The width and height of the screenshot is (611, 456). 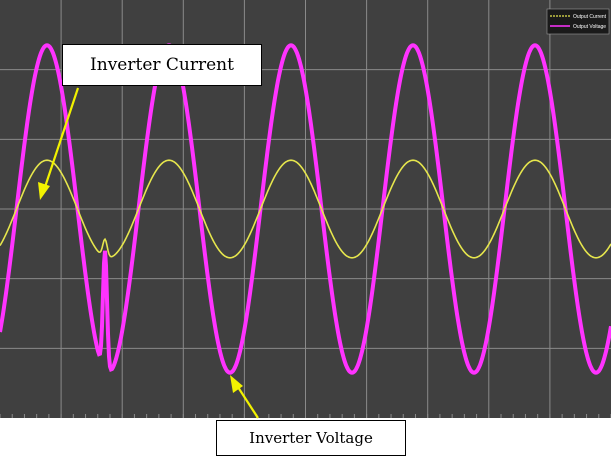 What do you see at coordinates (590, 17) in the screenshot?
I see `legend-current-label: Output Current` at bounding box center [590, 17].